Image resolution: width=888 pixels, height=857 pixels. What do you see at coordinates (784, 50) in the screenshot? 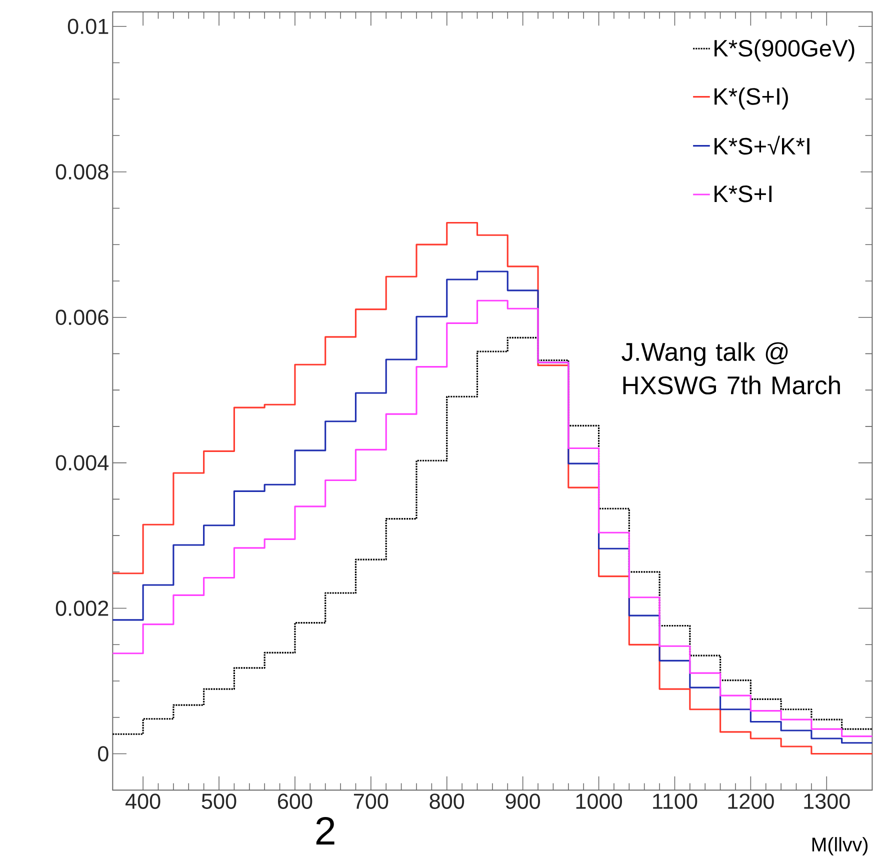
I see `legend-label: K*S(900GeV)` at bounding box center [784, 50].